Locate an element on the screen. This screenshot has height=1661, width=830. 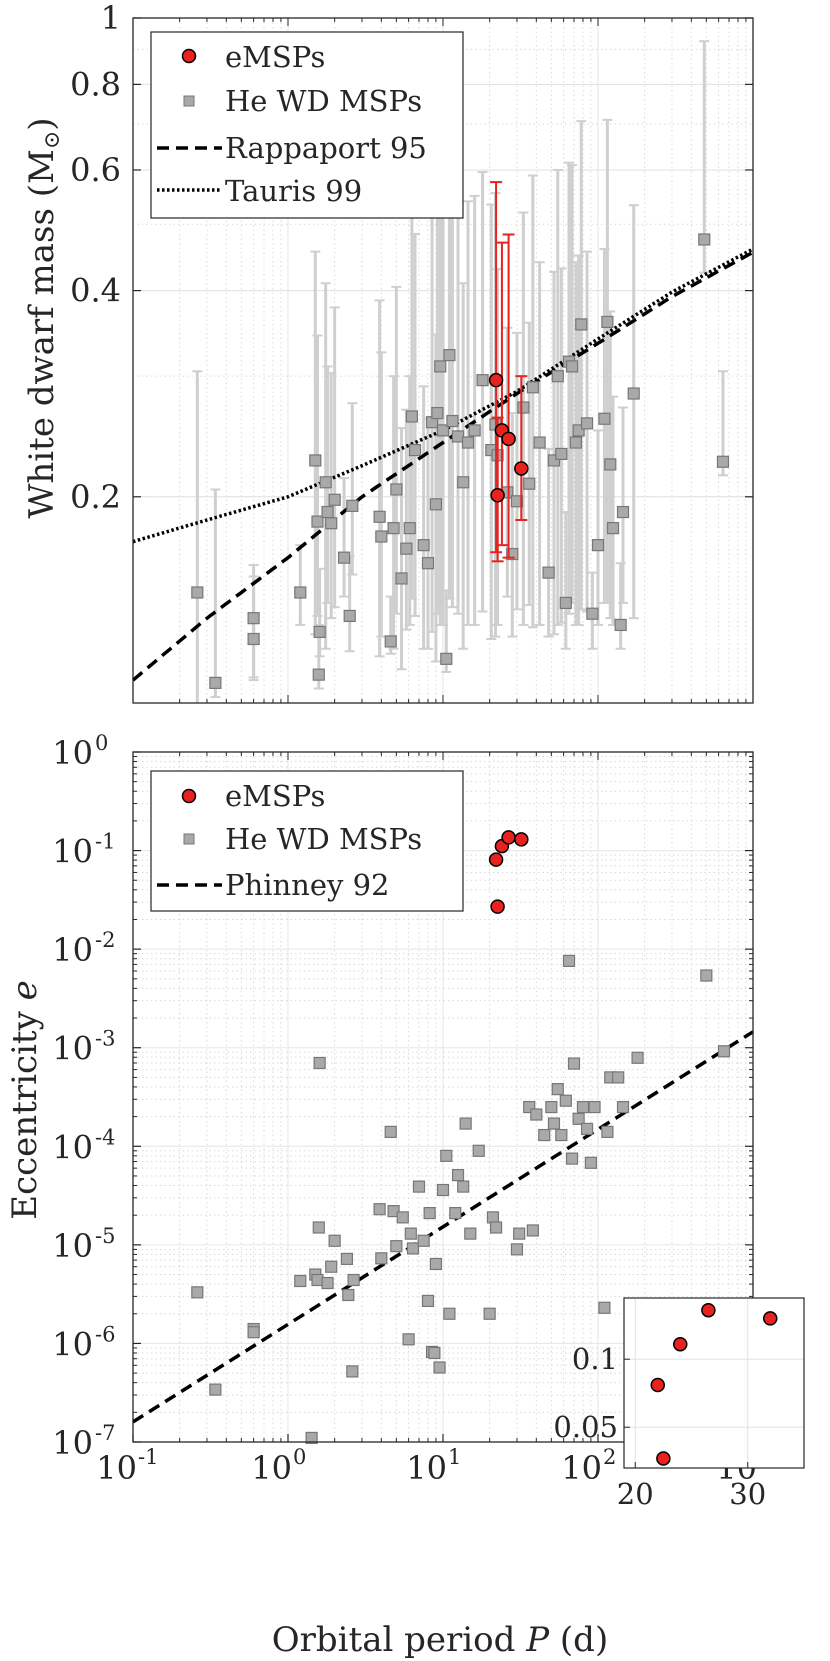
y-tick-exponent: -5 is located at coordinates (105, 1236).